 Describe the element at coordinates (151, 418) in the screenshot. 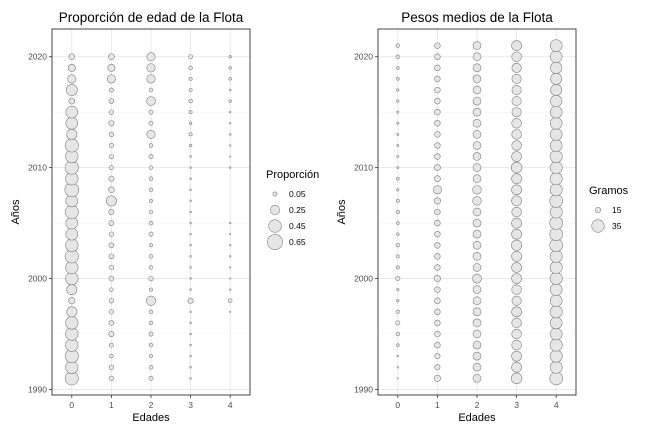

I see `x-axis-label: Edades` at that location.